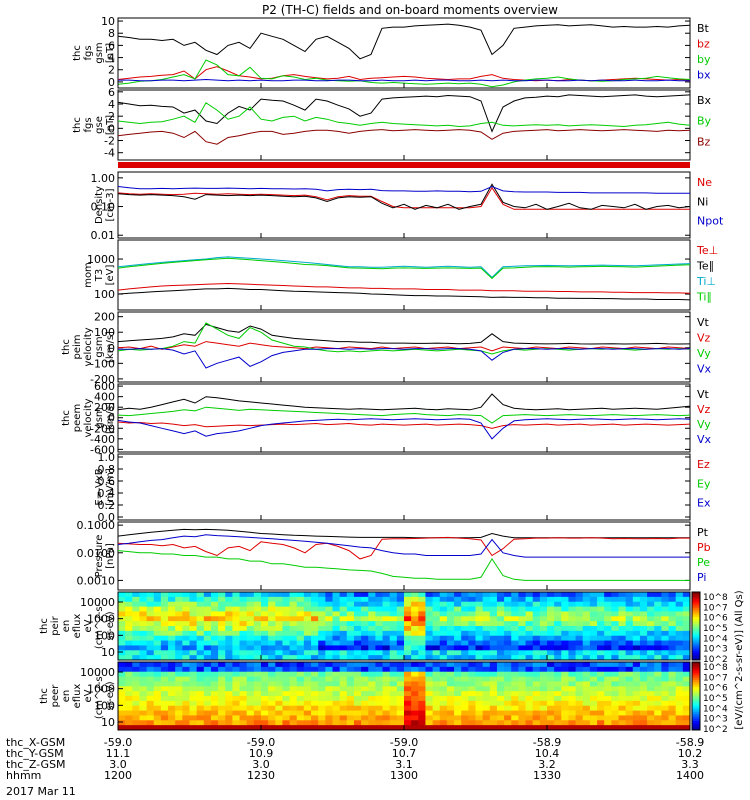 The image size is (750, 800). What do you see at coordinates (404, 556) in the screenshot?
I see `panel-frame` at bounding box center [404, 556].